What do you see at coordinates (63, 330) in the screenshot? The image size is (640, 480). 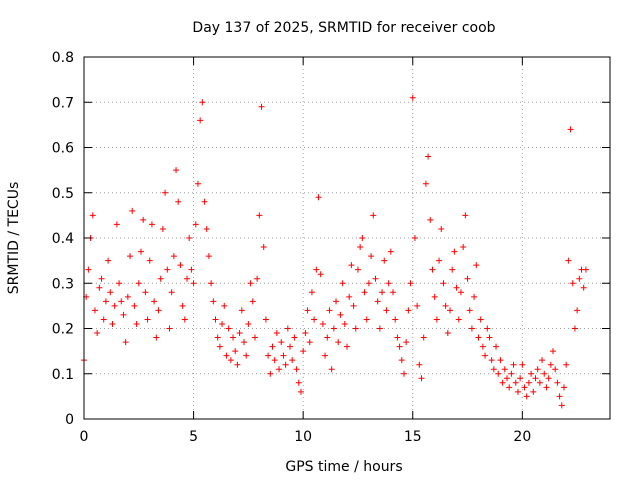 I see `y-tick-label: 0.2` at bounding box center [63, 330].